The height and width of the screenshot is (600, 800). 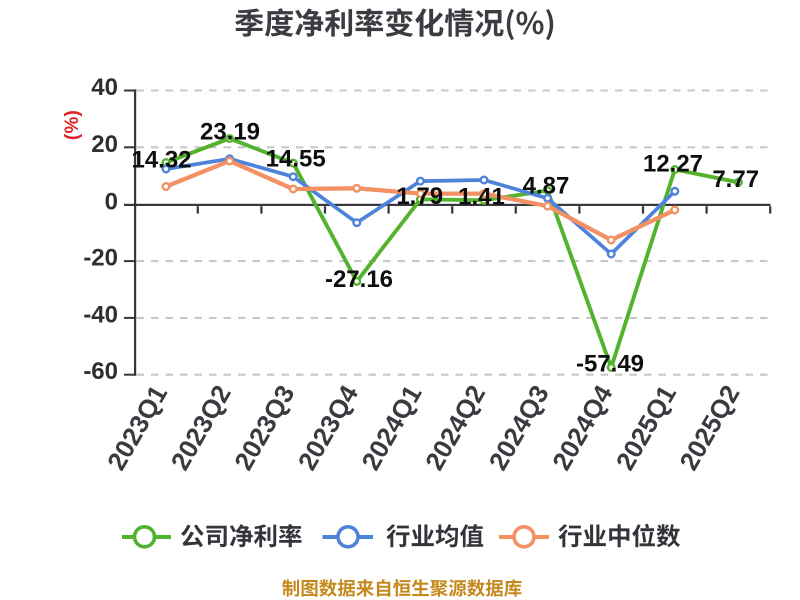 What do you see at coordinates (111, 201) in the screenshot?
I see `svg-text: 0` at bounding box center [111, 201].